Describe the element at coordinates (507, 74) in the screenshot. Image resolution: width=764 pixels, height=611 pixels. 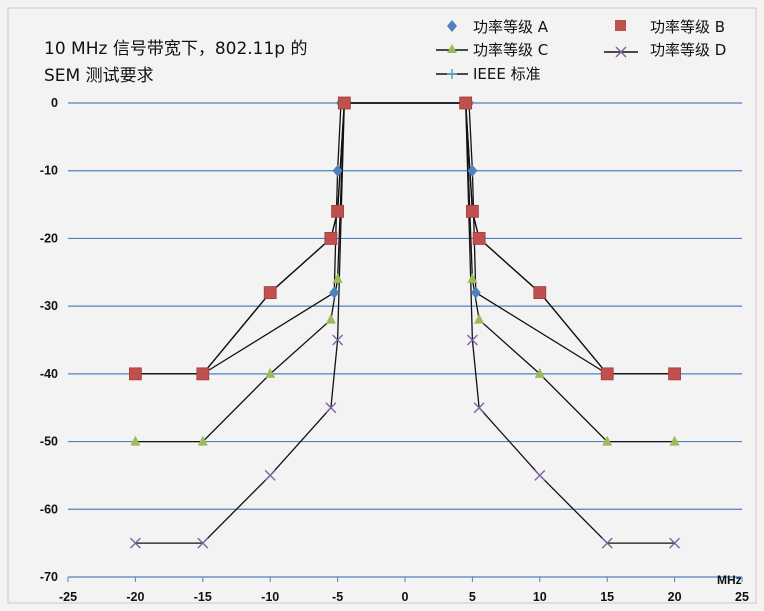
I see `legend-label-ieee: IEEE 标准` at that location.